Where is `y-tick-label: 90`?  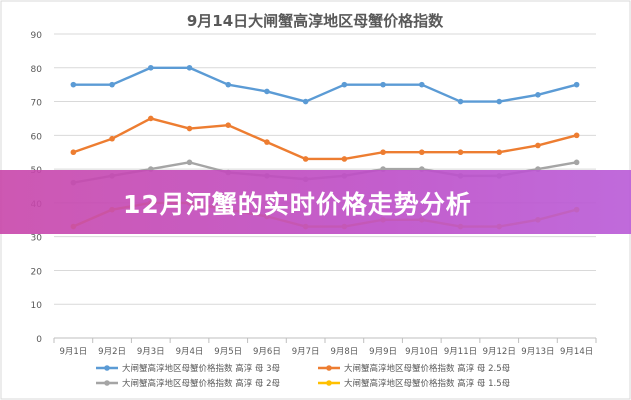
y-tick-label: 90 is located at coordinates (37, 36).